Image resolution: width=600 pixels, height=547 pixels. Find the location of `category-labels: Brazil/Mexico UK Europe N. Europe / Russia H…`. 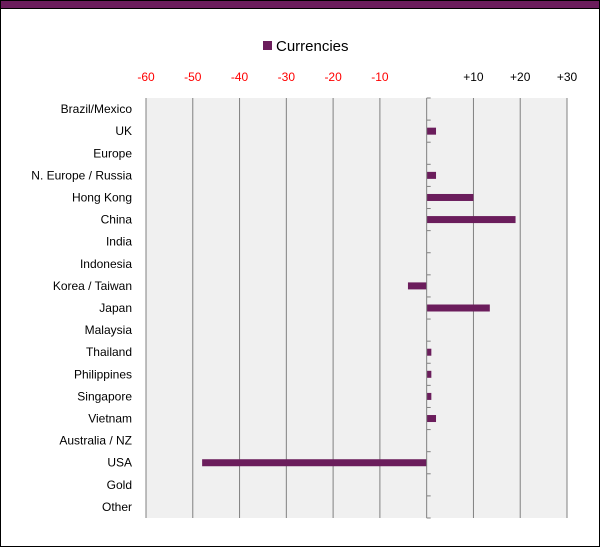

category-labels: Brazil/Mexico UK Europe N. Europe / Russia H… is located at coordinates (81, 308).